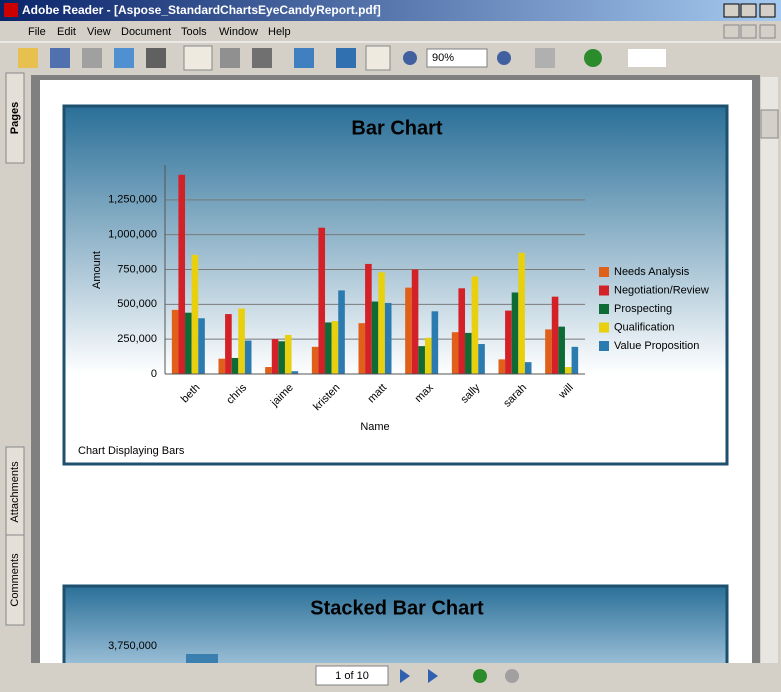 The width and height of the screenshot is (781, 692). Describe the element at coordinates (512, 676) in the screenshot. I see `nav-forward` at that location.